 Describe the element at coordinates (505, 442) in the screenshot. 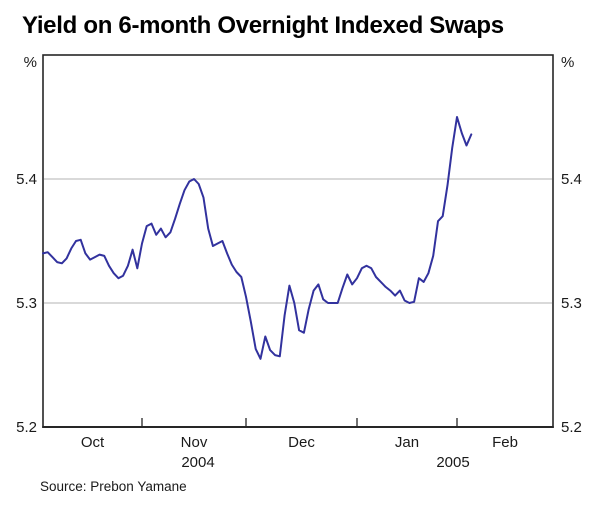

I see `month-label-feb: Feb` at that location.